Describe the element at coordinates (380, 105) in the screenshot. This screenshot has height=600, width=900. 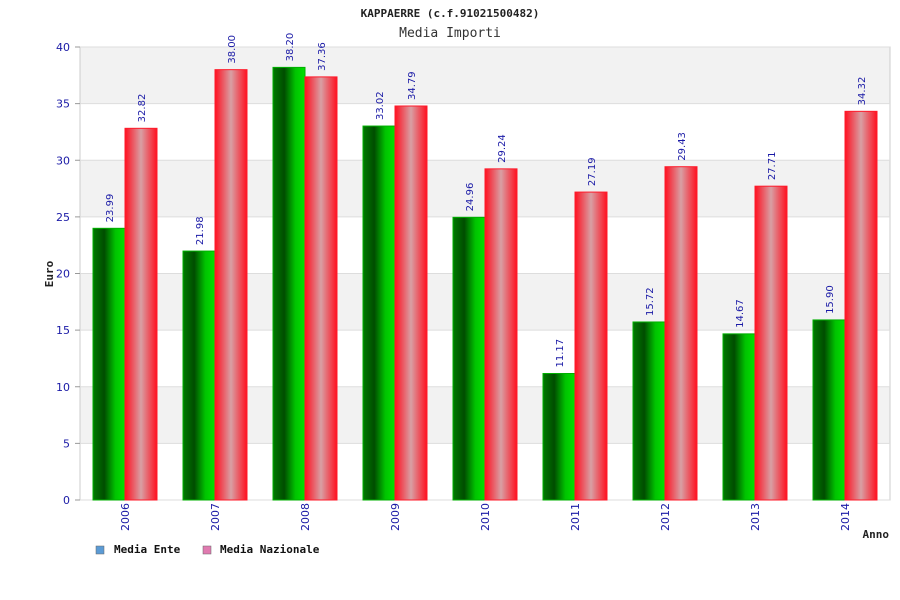
I see `data-label: 33.02` at that location.